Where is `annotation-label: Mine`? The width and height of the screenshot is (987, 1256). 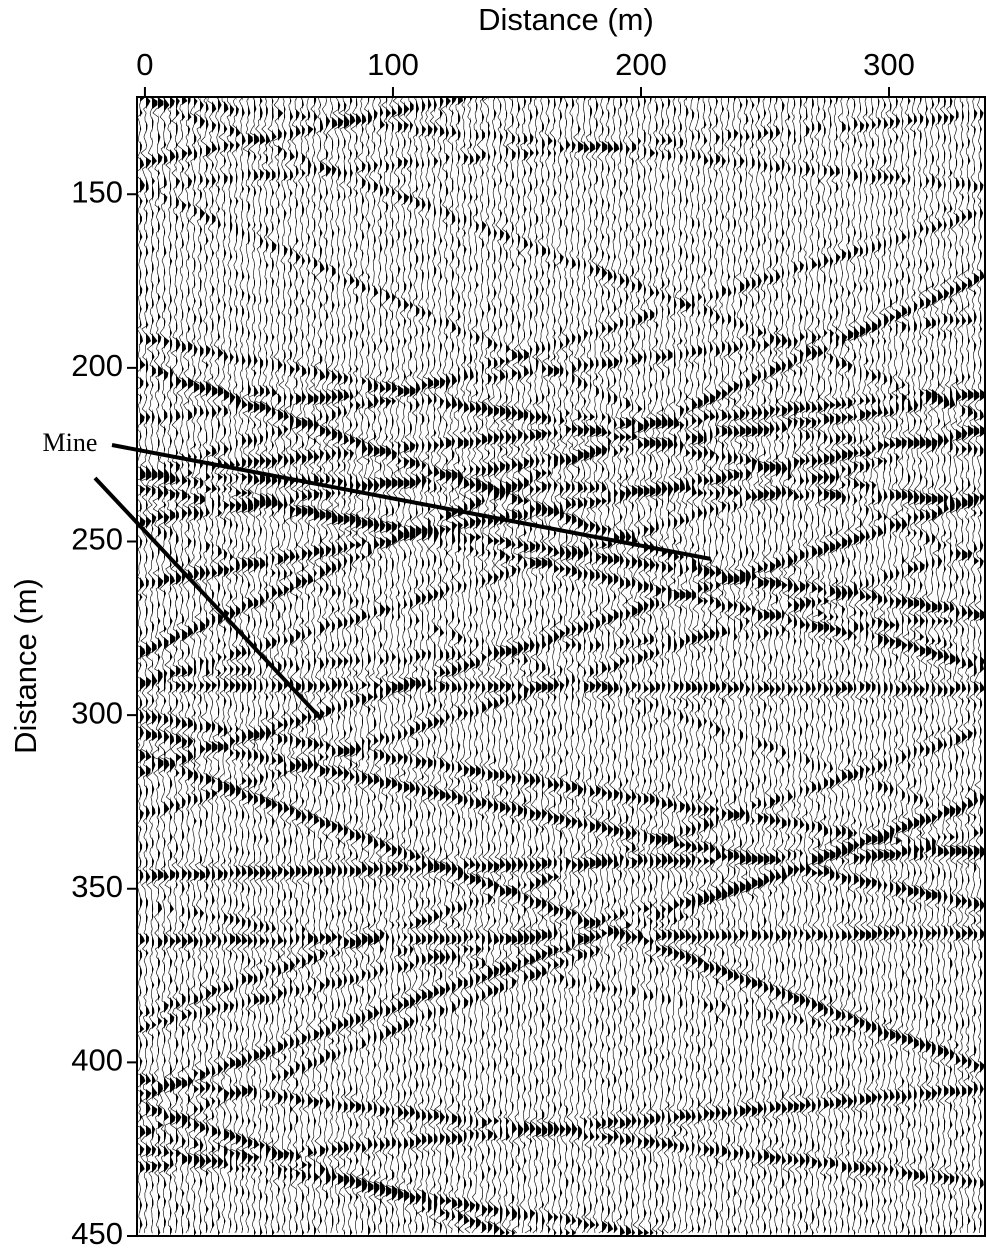
annotation-label: Mine is located at coordinates (70, 442).